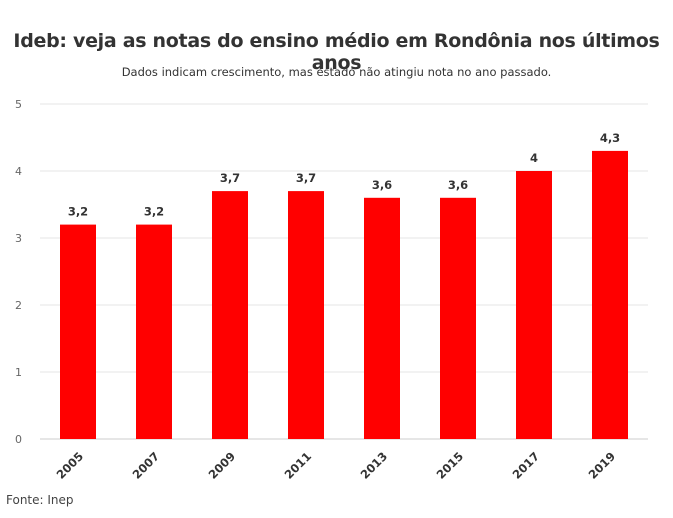  Describe the element at coordinates (146, 465) in the screenshot. I see `x-tick-label: 2007` at that location.